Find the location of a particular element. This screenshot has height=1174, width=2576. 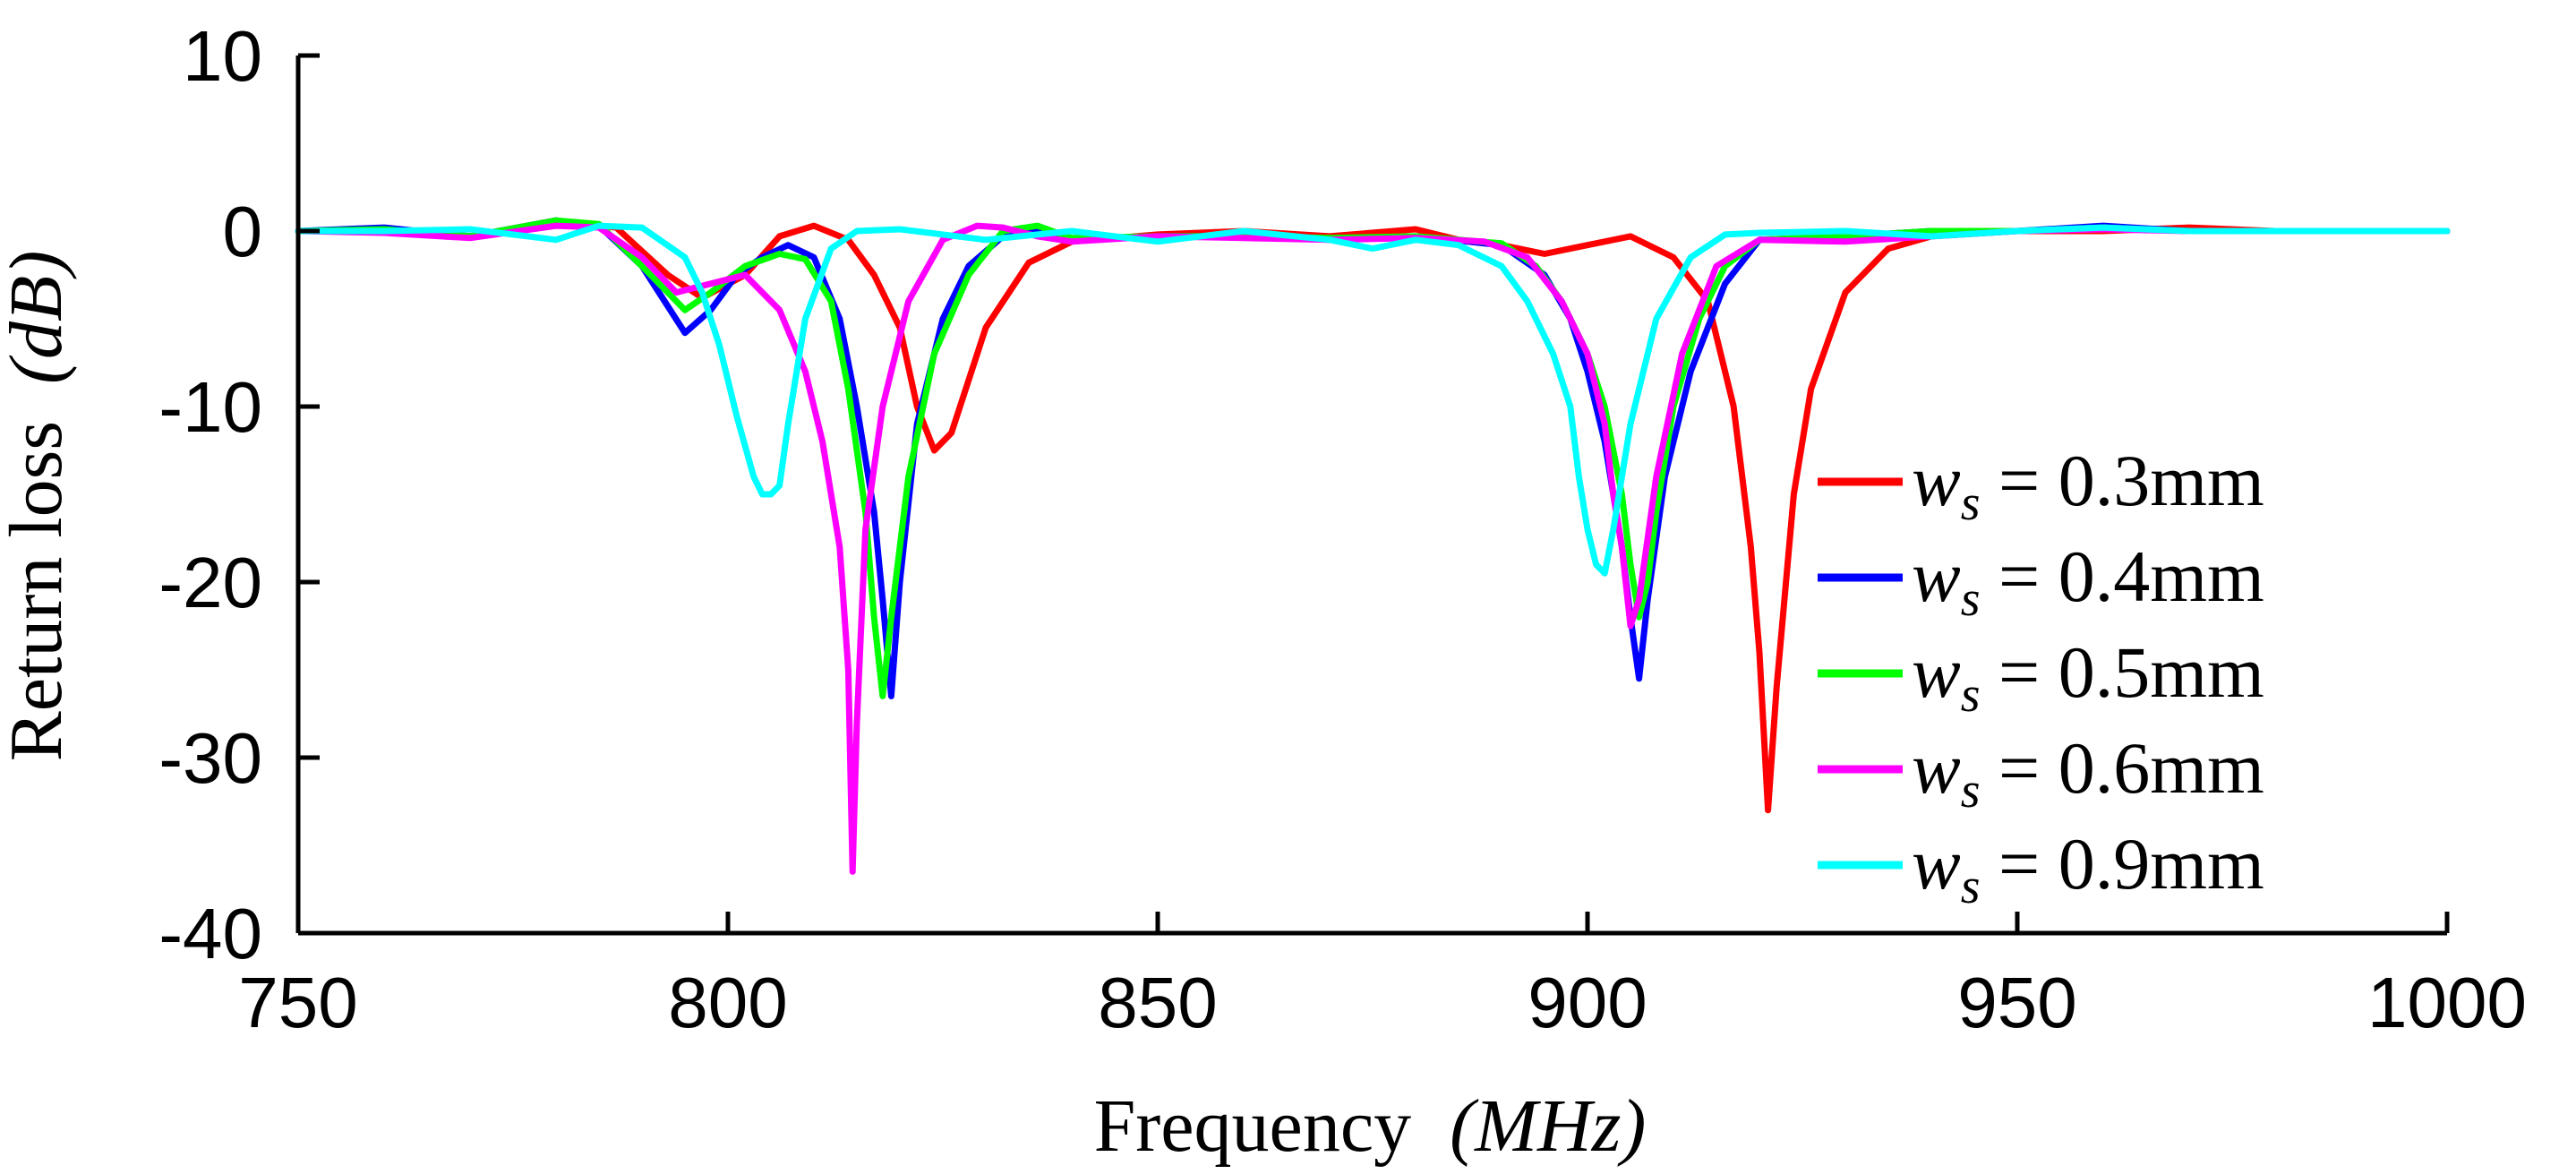

x-axis-unit: (MHz) is located at coordinates (1548, 1126).